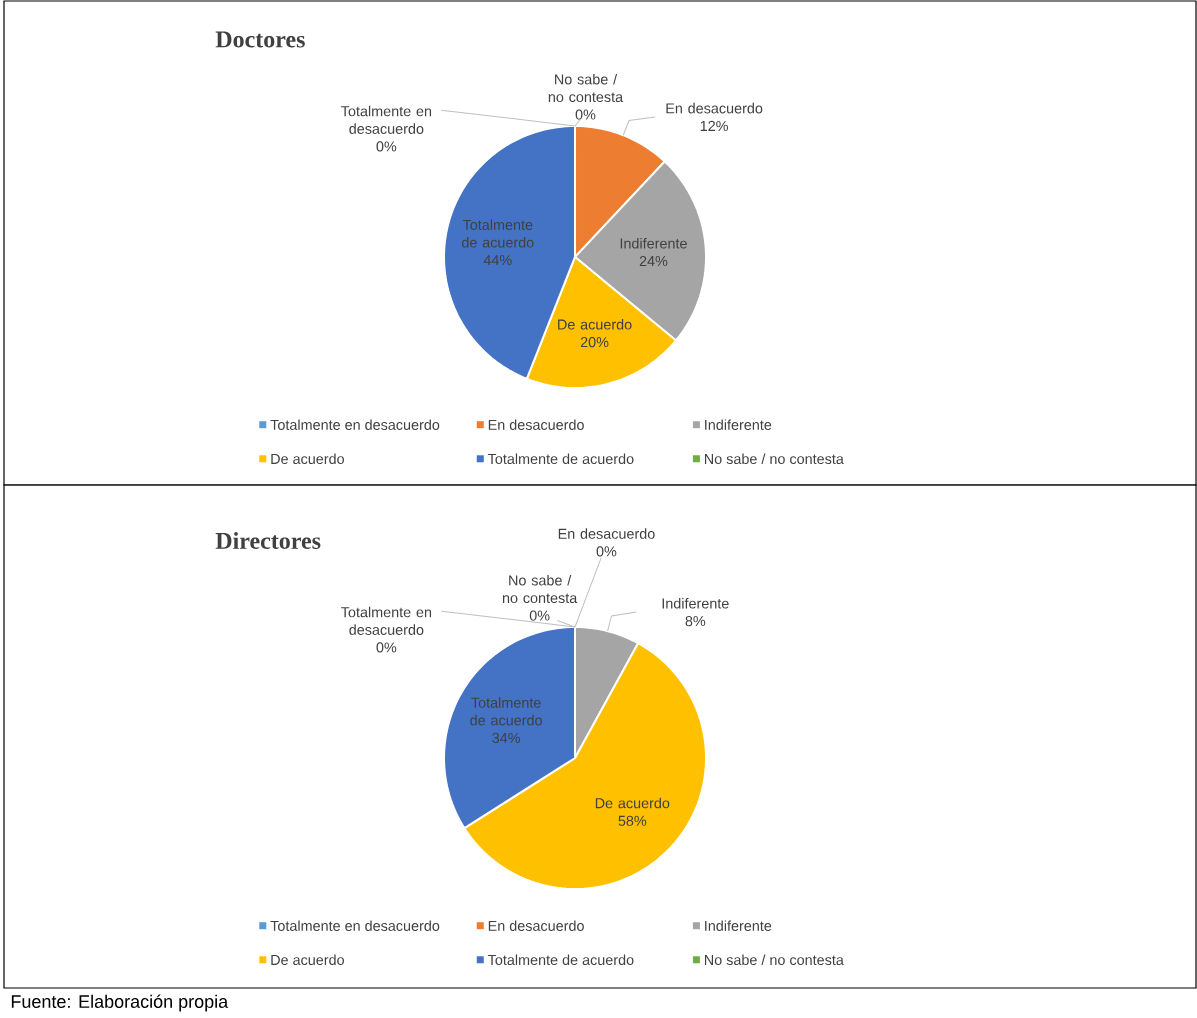 Image resolution: width=1197 pixels, height=1018 pixels. I want to click on data-label: 58%, so click(632, 820).